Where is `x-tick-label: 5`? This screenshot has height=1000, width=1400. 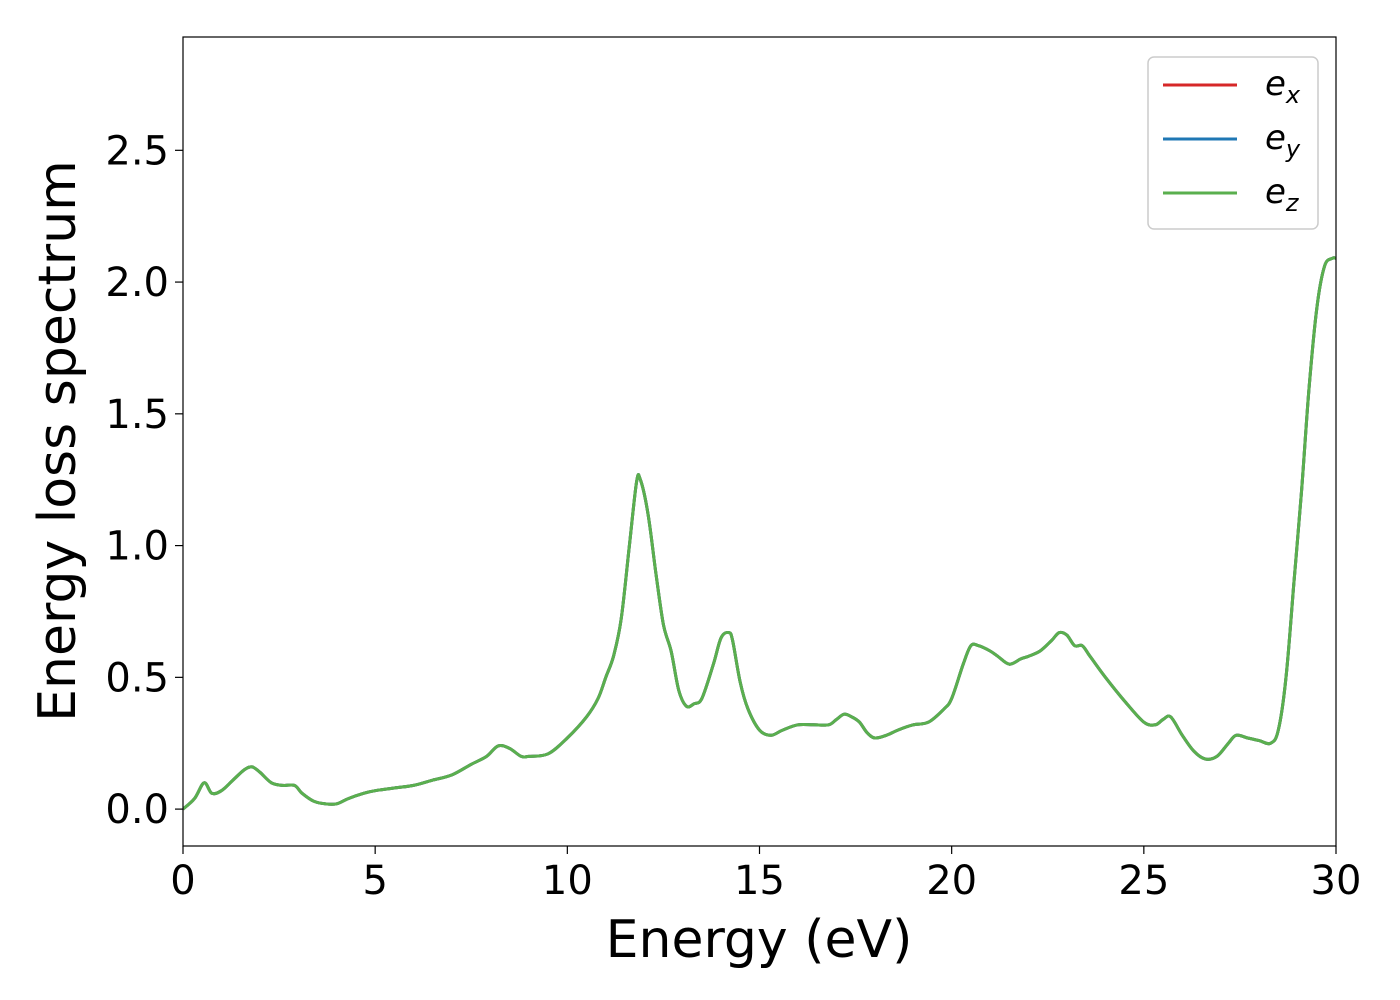 x-tick-label: 5 is located at coordinates (374, 881).